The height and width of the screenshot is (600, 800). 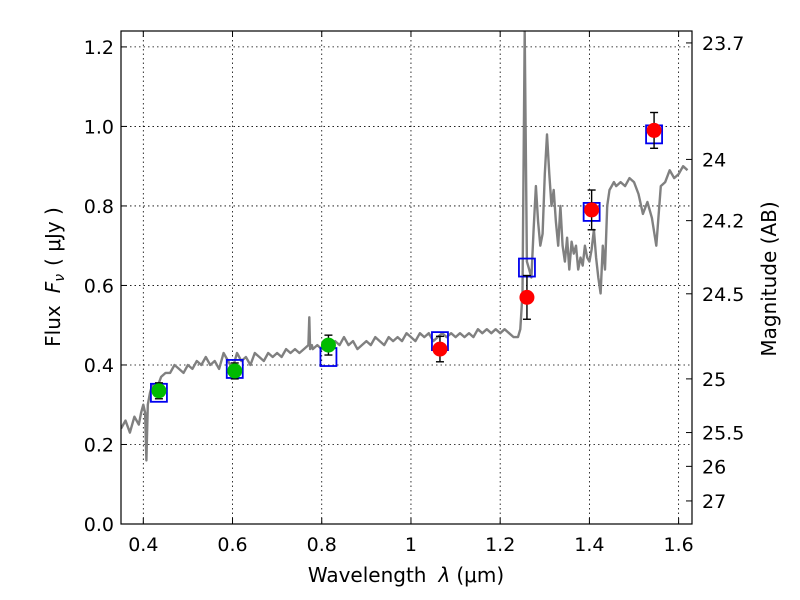 What do you see at coordinates (232, 545) in the screenshot?
I see `x-tick-label: 0.6` at bounding box center [232, 545].